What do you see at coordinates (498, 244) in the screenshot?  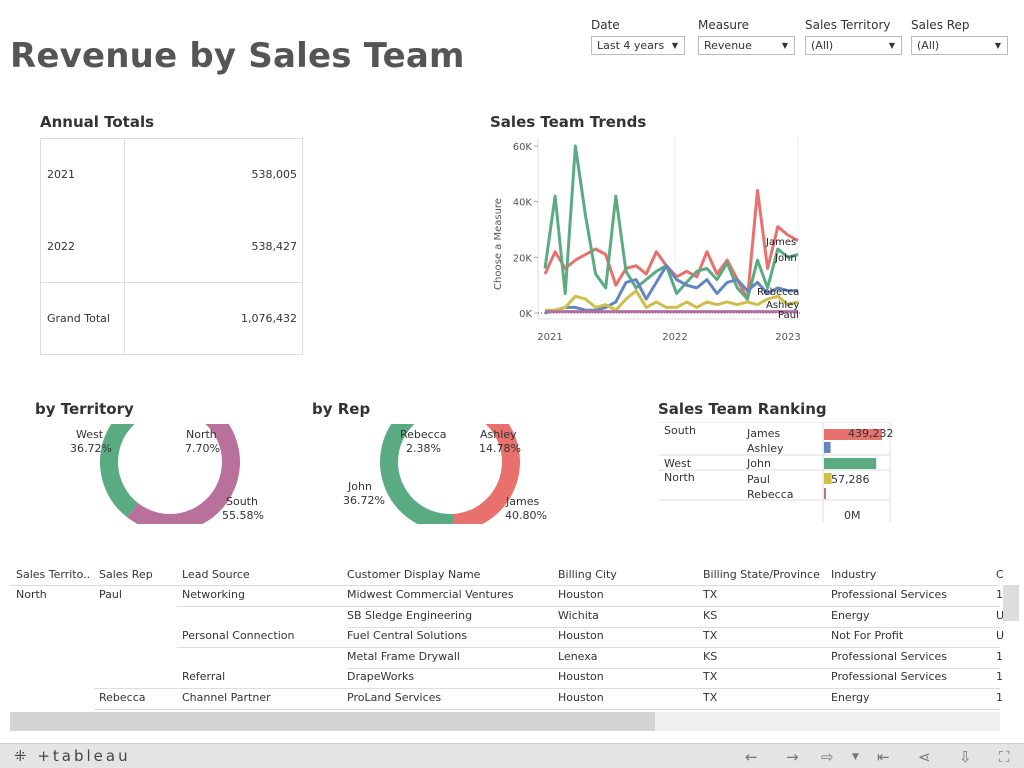 I see `trends-y-label: Choose a Measure` at bounding box center [498, 244].